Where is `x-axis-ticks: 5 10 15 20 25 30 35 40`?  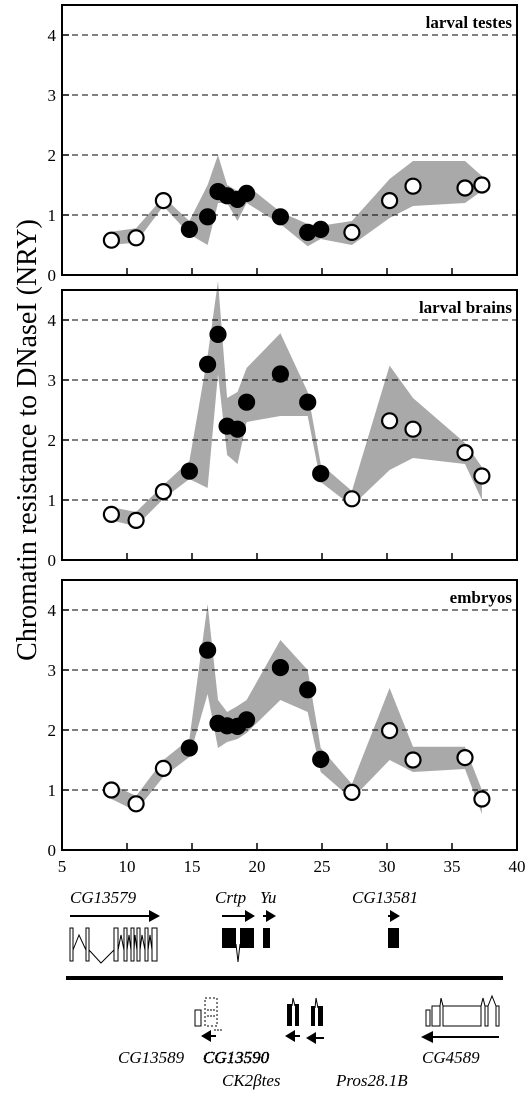 x-axis-ticks: 5 10 15 20 25 30 35 40 is located at coordinates (292, 866).